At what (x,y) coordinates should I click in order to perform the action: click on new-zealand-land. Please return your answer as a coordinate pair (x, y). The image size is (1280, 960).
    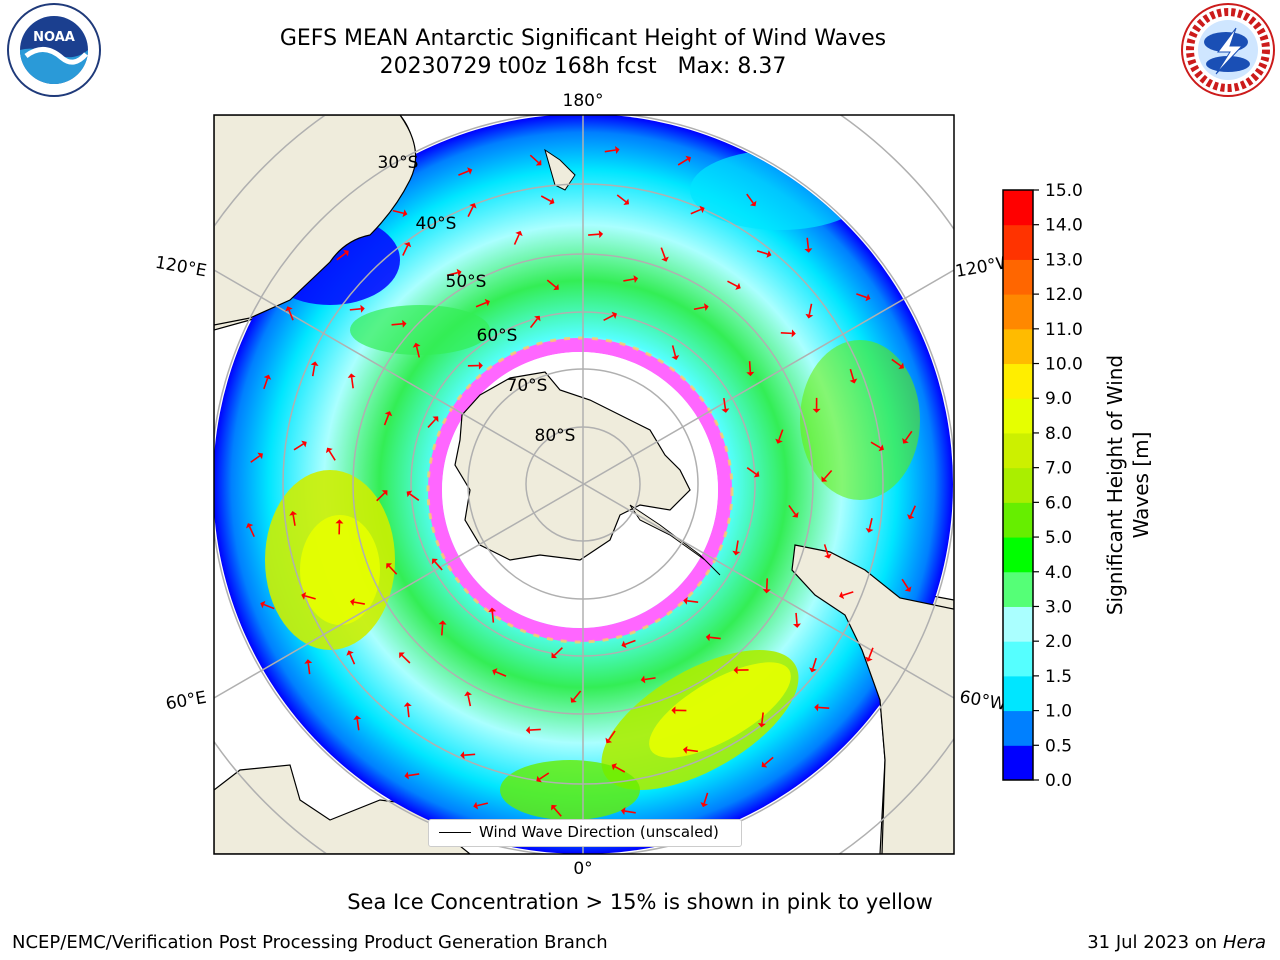
    Looking at the image, I should click on (560, 169).